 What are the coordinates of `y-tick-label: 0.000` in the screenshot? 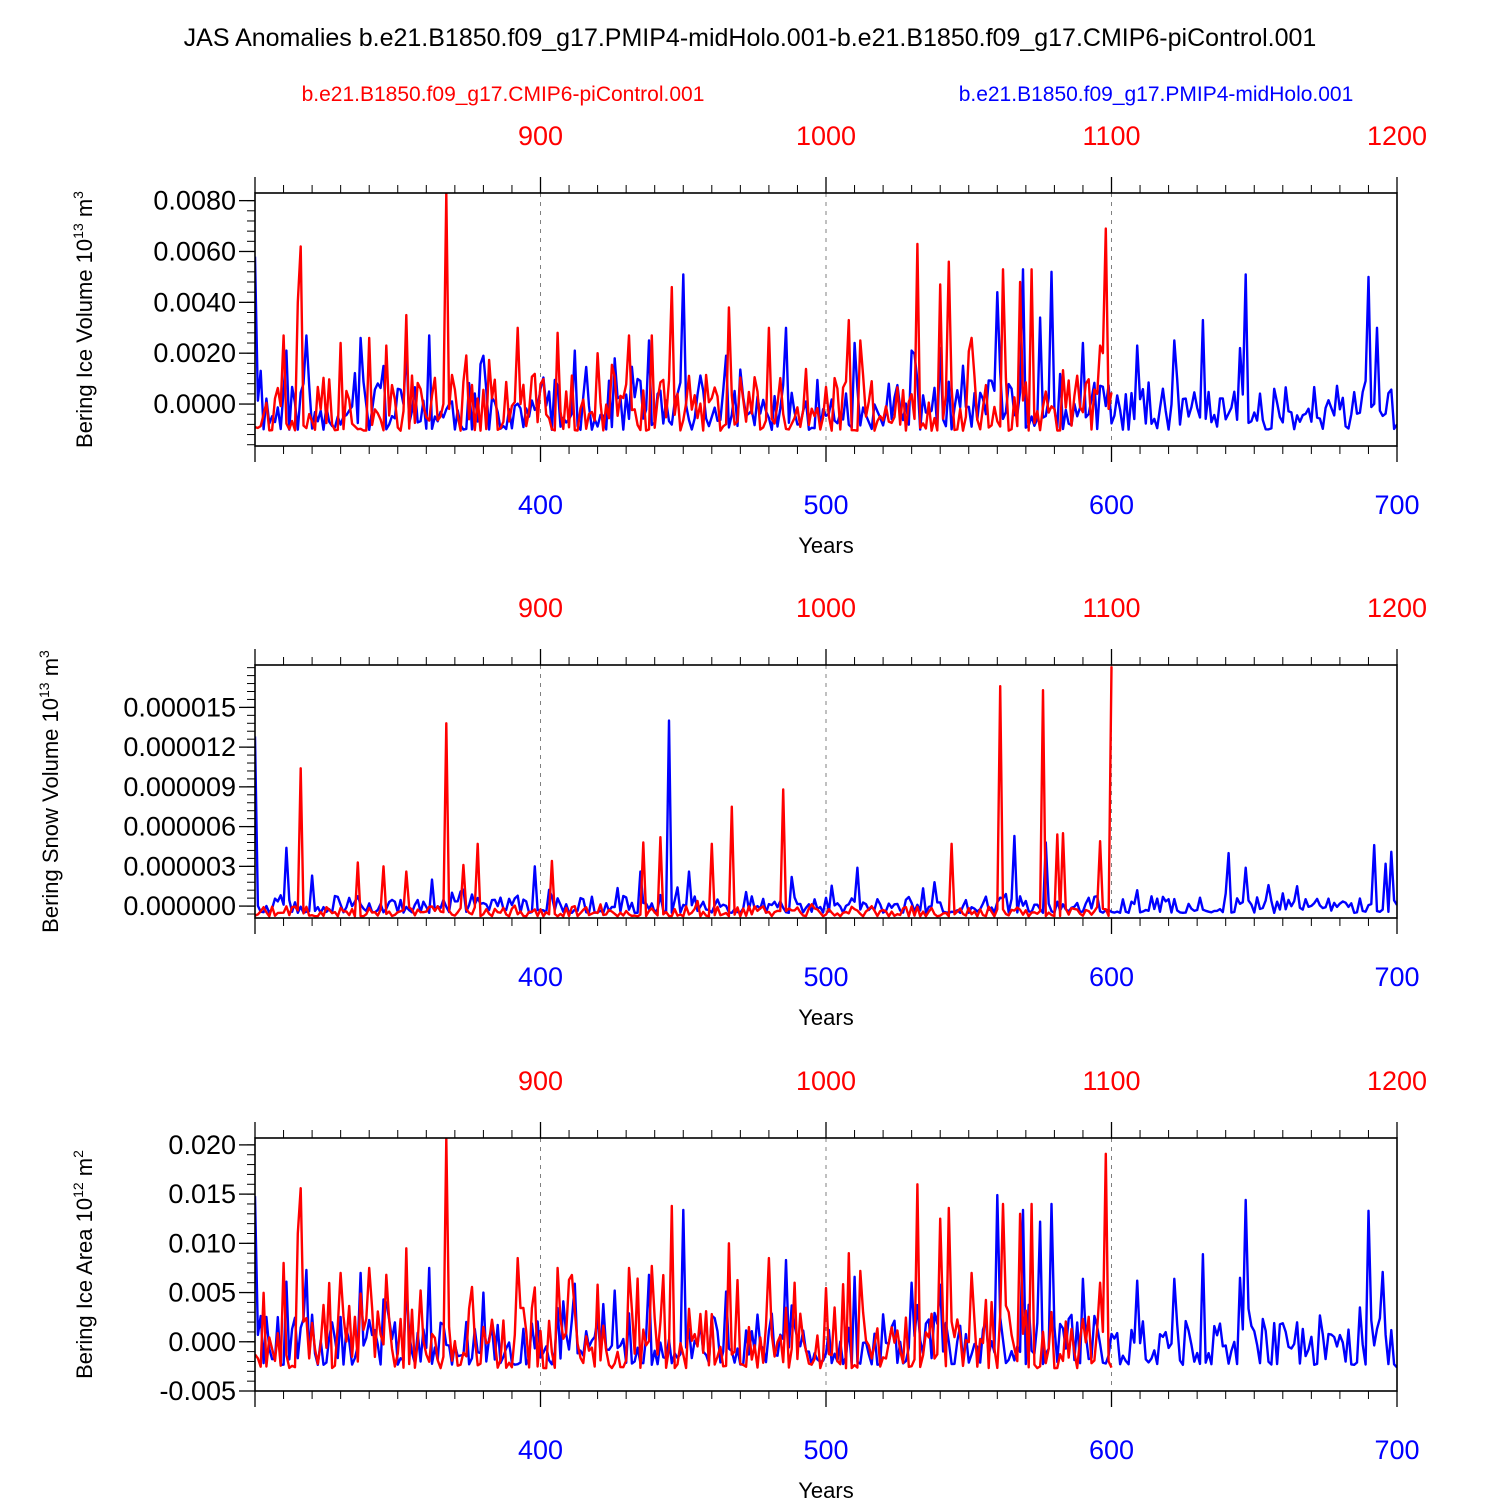 It's located at (202, 1342).